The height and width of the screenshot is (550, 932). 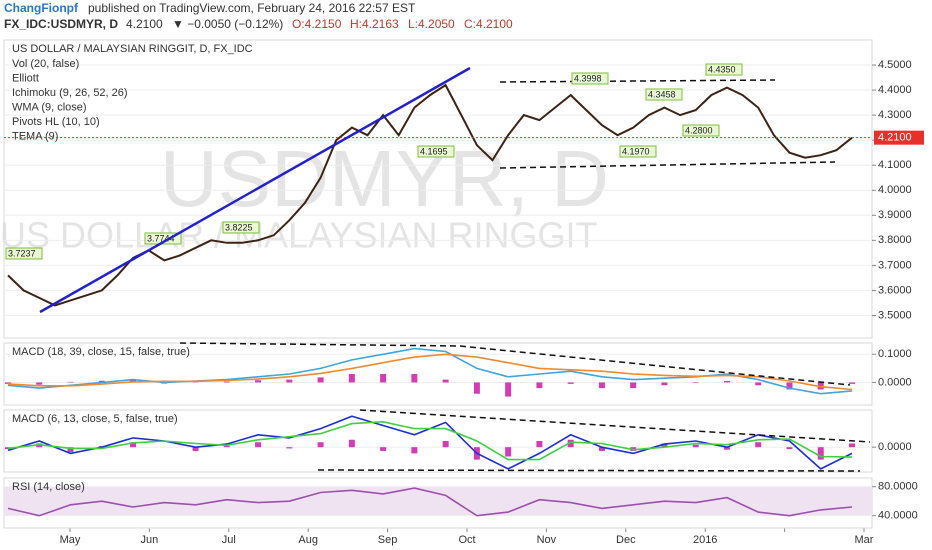 I want to click on y-tick-label: 4.5000, so click(x=895, y=65).